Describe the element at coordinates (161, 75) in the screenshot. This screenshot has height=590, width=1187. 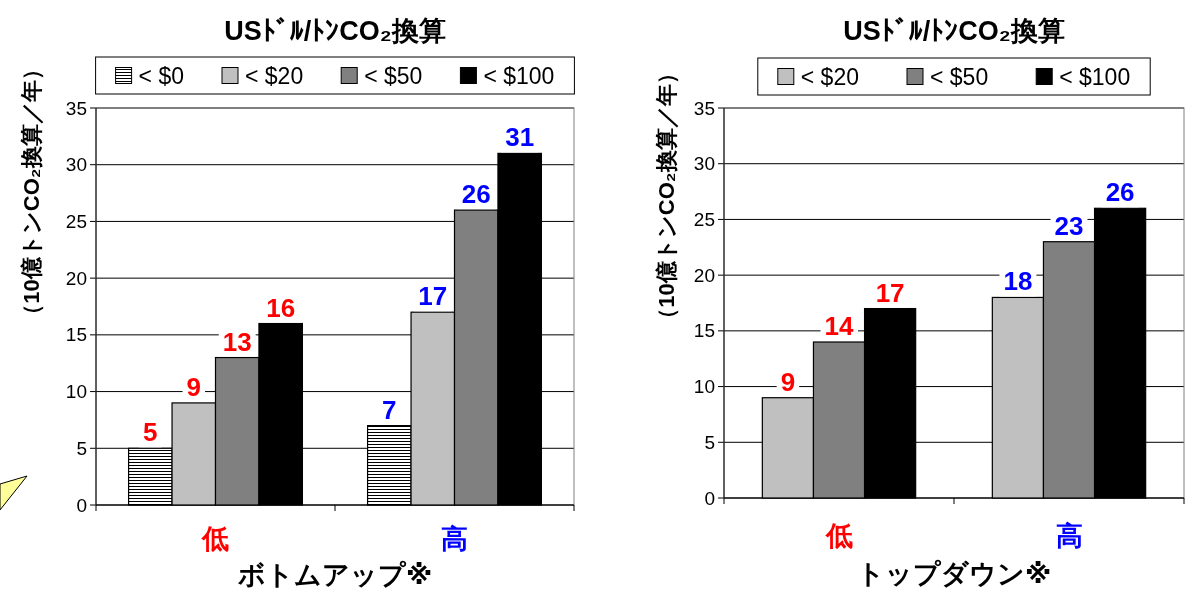
I see `legend-label: < $0` at that location.